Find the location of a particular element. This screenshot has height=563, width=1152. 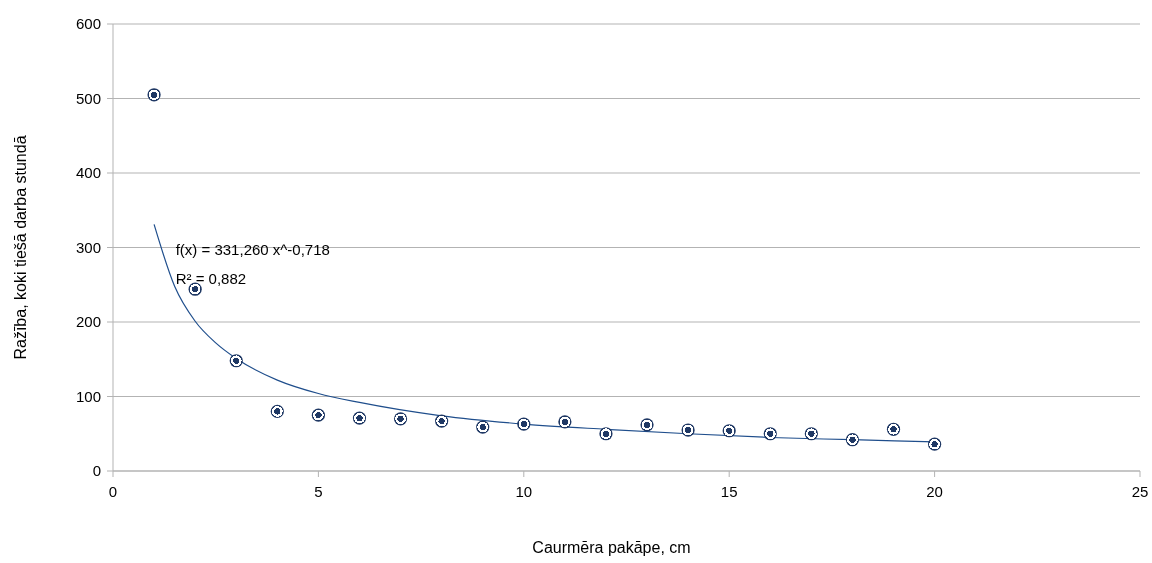

x-tick-label: 5 is located at coordinates (318, 491).